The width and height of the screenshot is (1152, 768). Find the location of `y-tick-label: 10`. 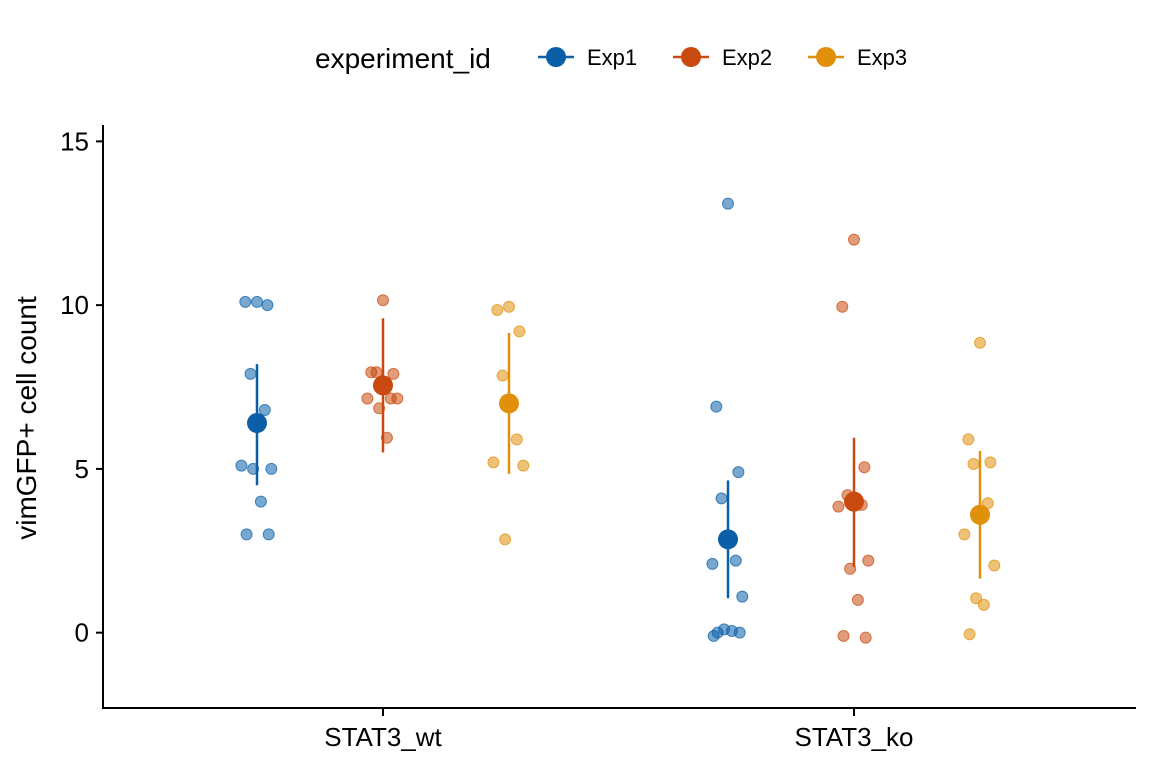

y-tick-label: 10 is located at coordinates (74, 305).